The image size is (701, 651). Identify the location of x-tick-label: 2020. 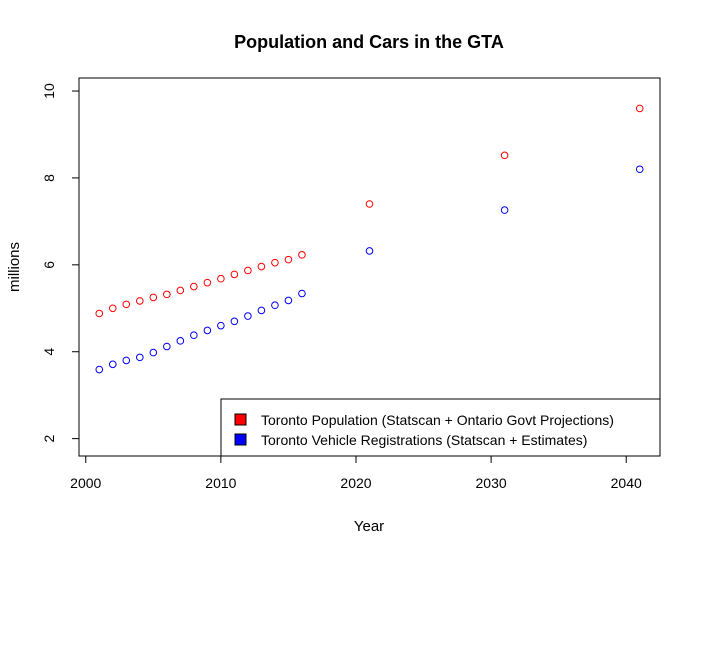
(355, 483).